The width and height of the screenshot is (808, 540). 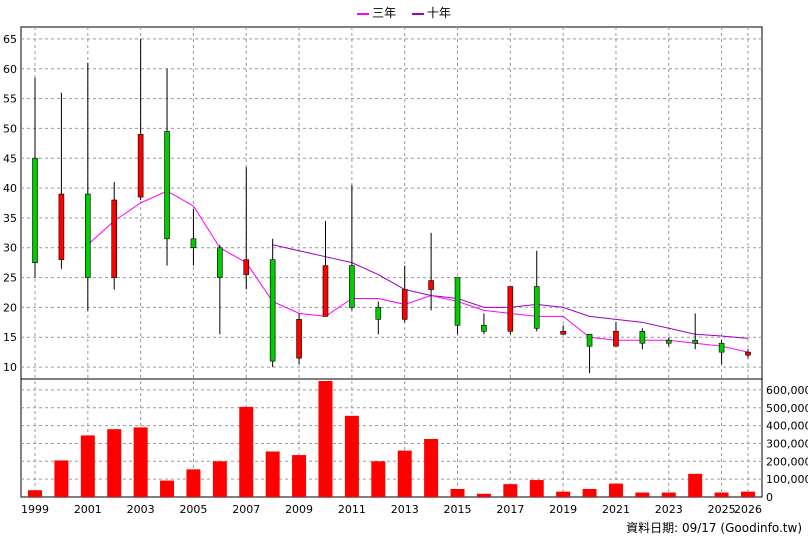 I want to click on year-tick-label: 2023, so click(x=669, y=509).